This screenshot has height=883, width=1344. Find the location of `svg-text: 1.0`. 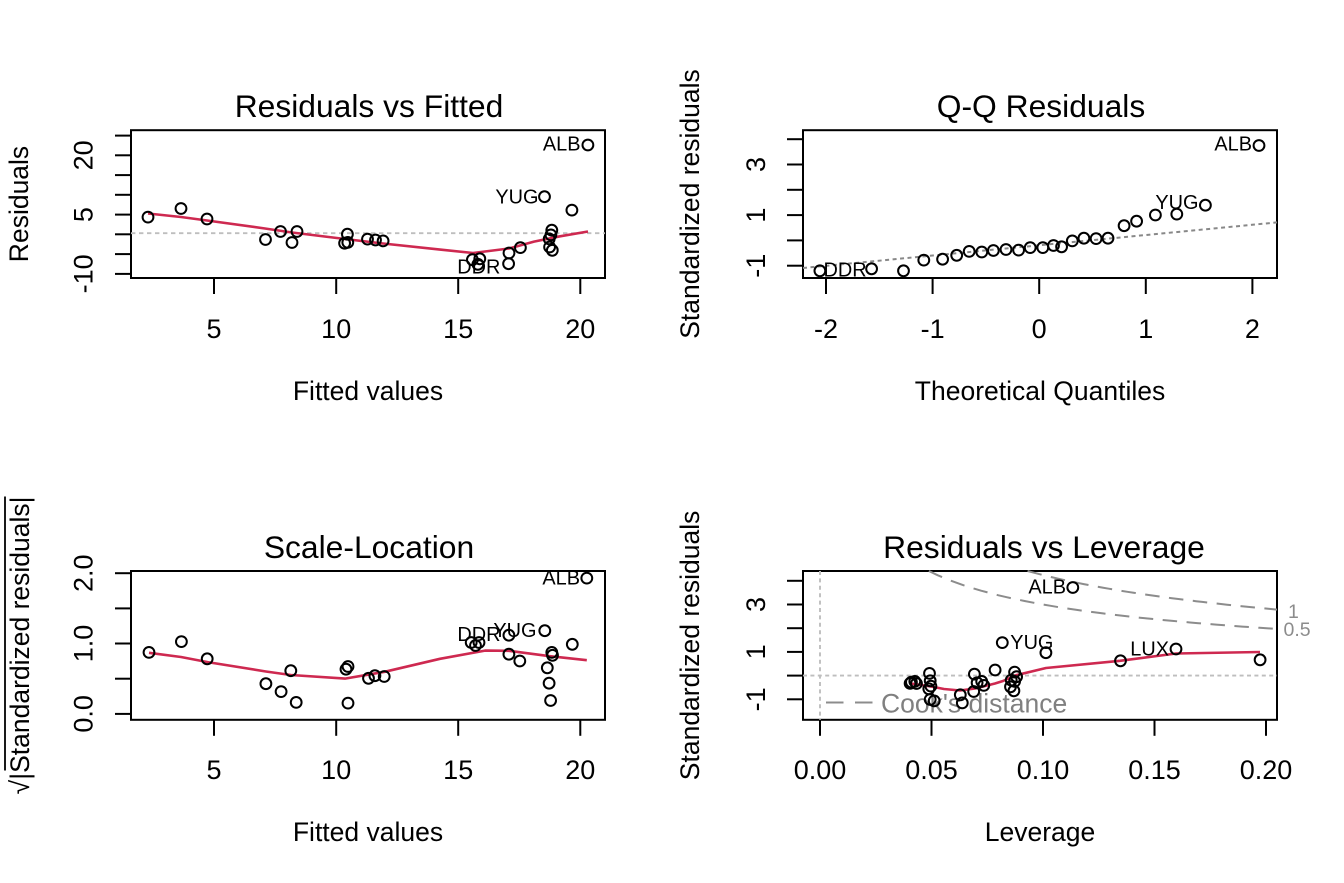

svg-text: 1.0 is located at coordinates (84, 644).